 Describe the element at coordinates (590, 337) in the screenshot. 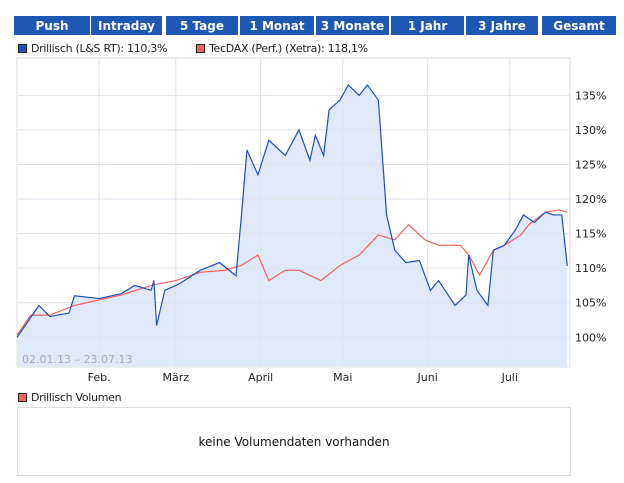

I see `y-tick-label: 100%` at that location.